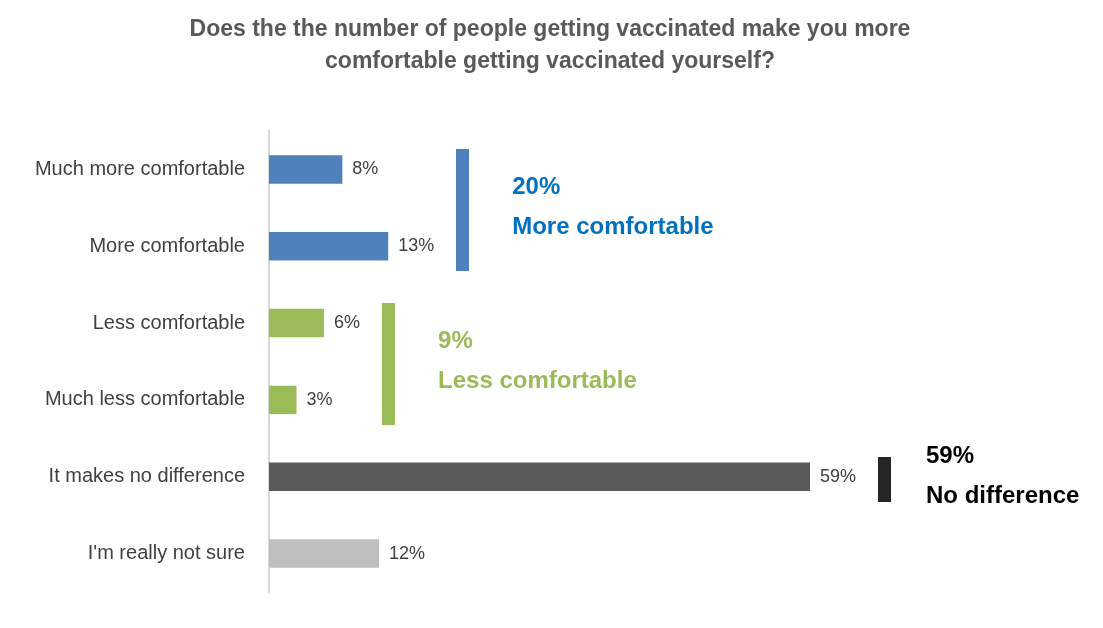  Describe the element at coordinates (537, 380) in the screenshot. I see `annotation: Less comfortable` at that location.